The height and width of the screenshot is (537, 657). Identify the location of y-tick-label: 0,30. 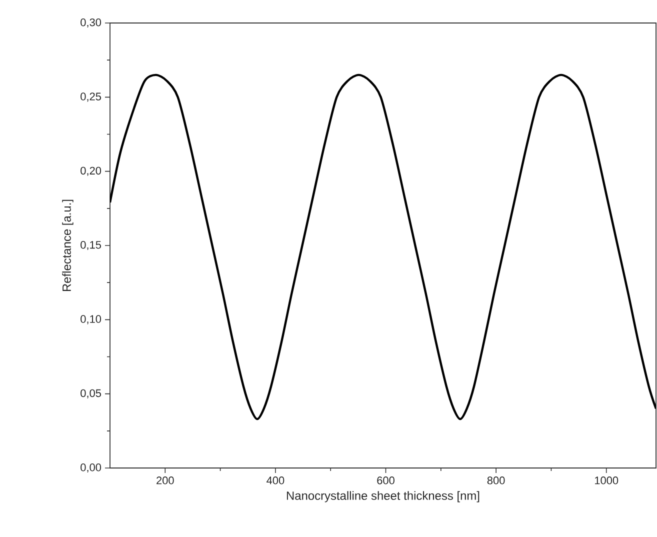
(91, 23).